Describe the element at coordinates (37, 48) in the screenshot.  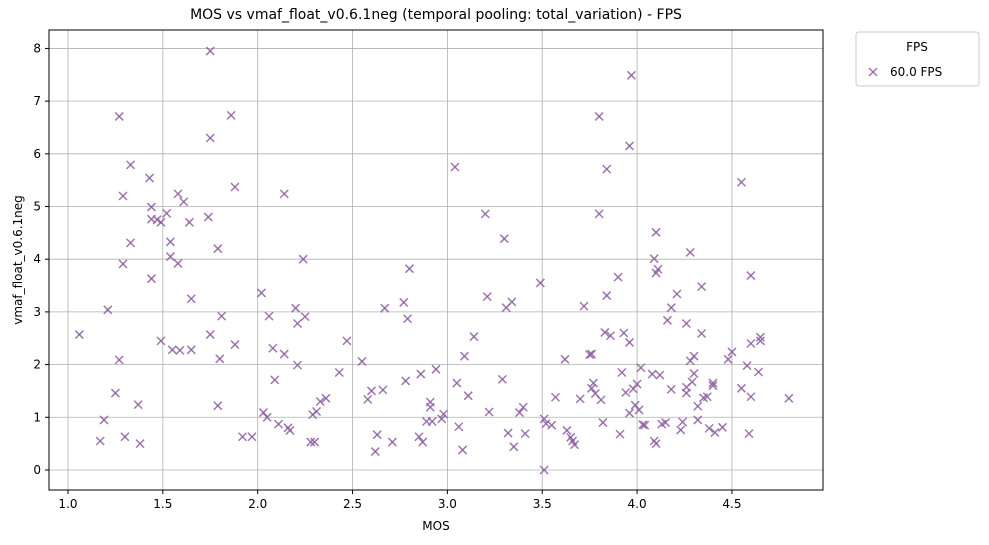
I see `y-tick-label: 8` at that location.